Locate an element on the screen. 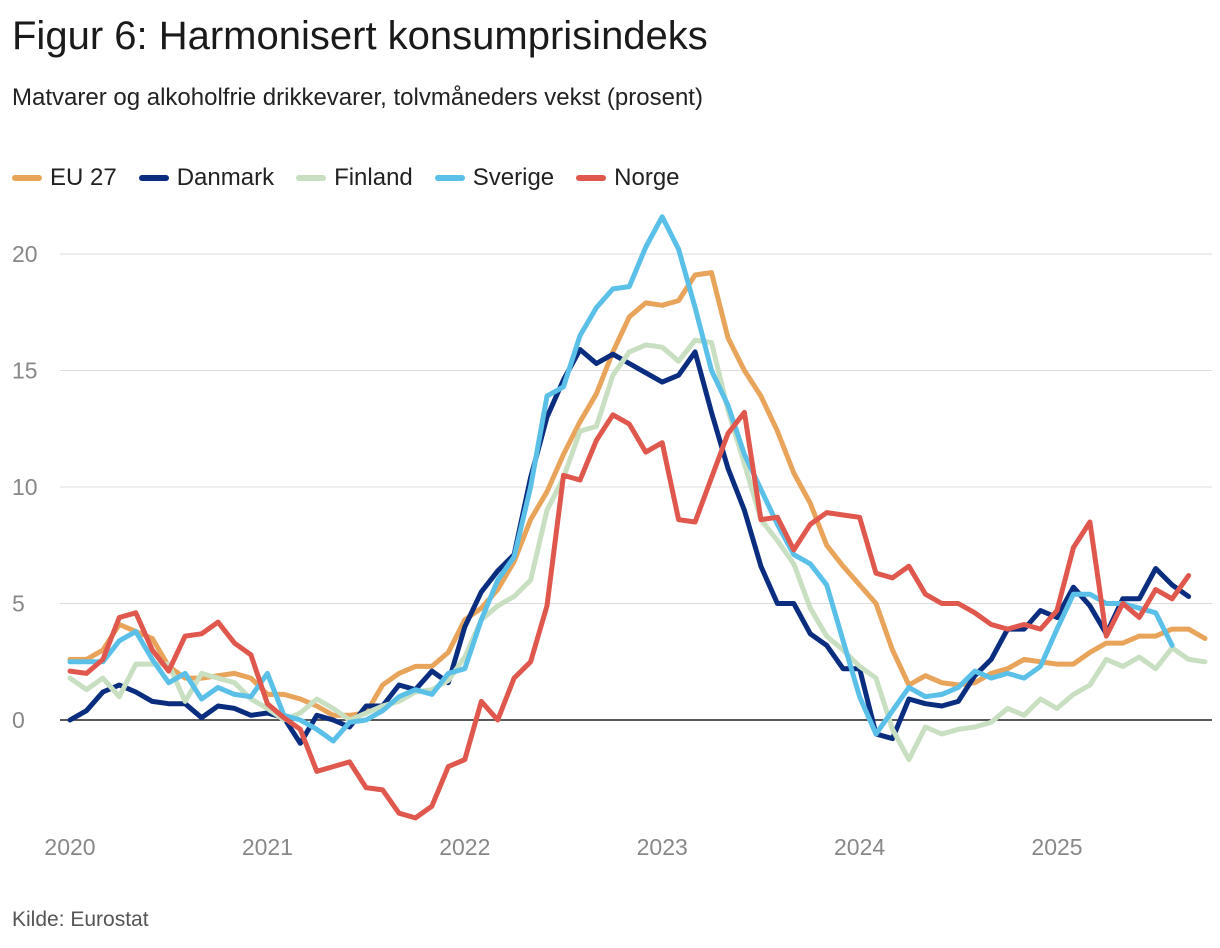 The height and width of the screenshot is (948, 1220). legend-label-finland: Finland is located at coordinates (373, 177).